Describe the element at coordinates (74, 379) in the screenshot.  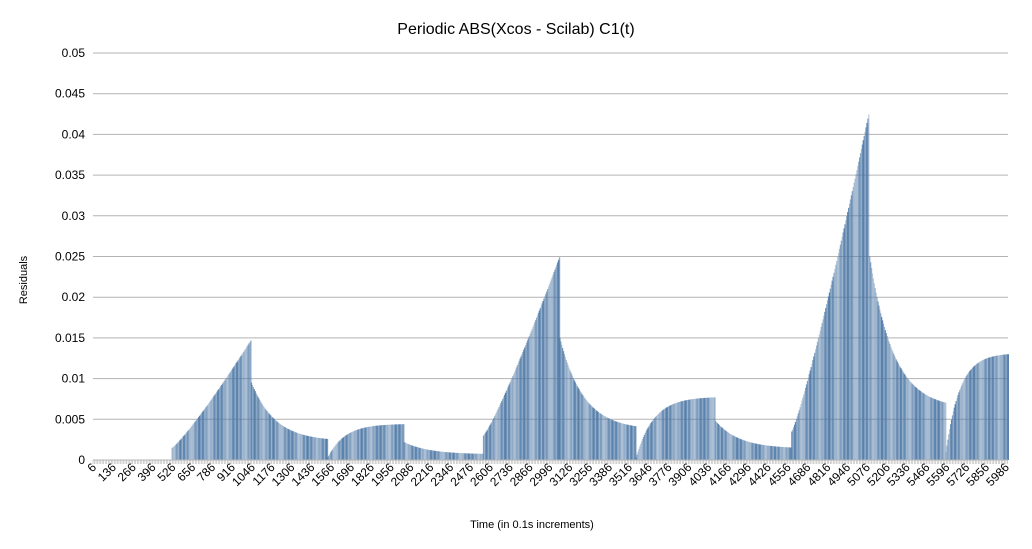
I see `y-tick-label: 0.01` at that location.